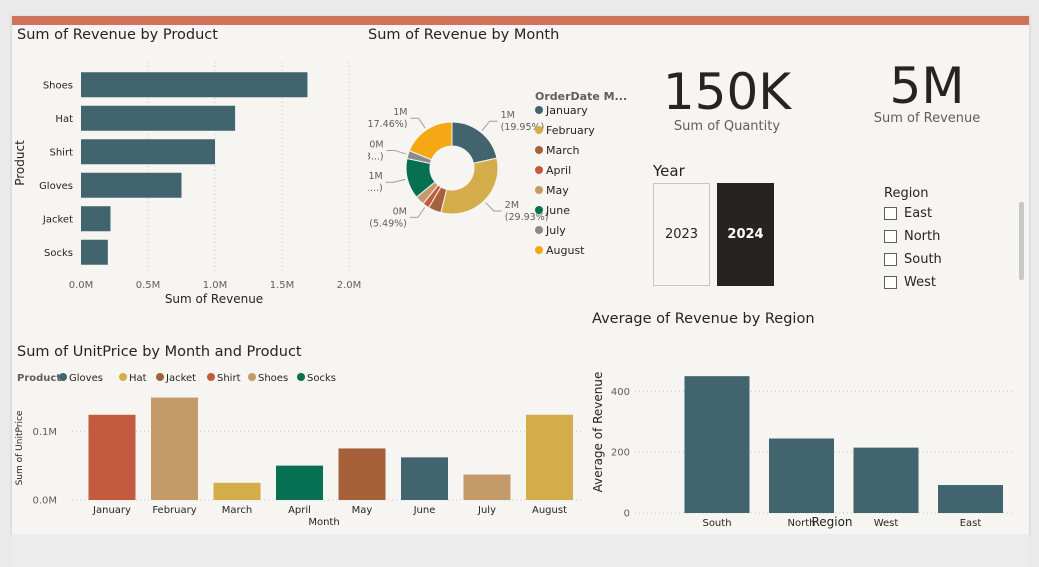 This screenshot has width=1039, height=567. Describe the element at coordinates (57, 219) in the screenshot. I see `category-label: Jacket` at that location.